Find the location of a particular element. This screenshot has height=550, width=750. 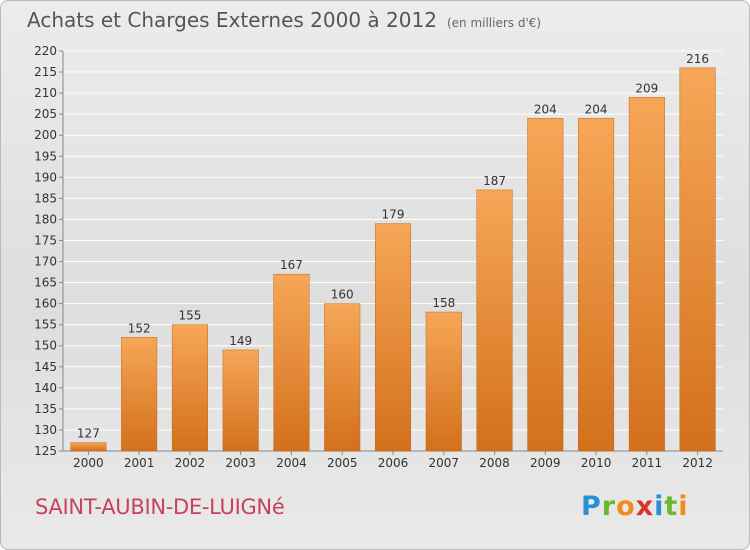

y-tick-label: 160 is located at coordinates (45, 304).